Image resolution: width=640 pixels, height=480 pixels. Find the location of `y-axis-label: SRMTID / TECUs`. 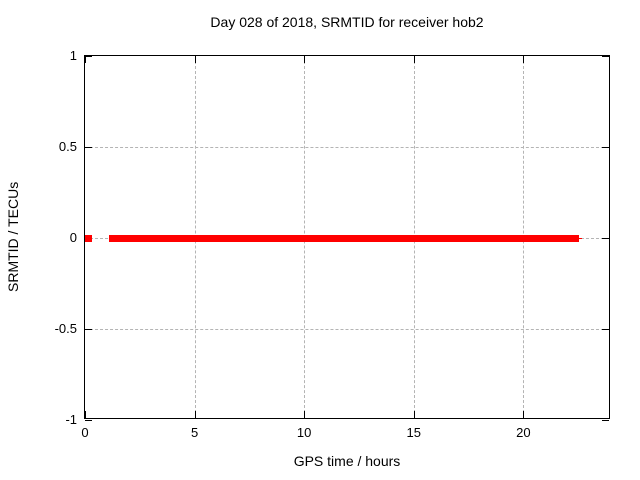

y-axis-label: SRMTID / TECUs is located at coordinates (13, 237).